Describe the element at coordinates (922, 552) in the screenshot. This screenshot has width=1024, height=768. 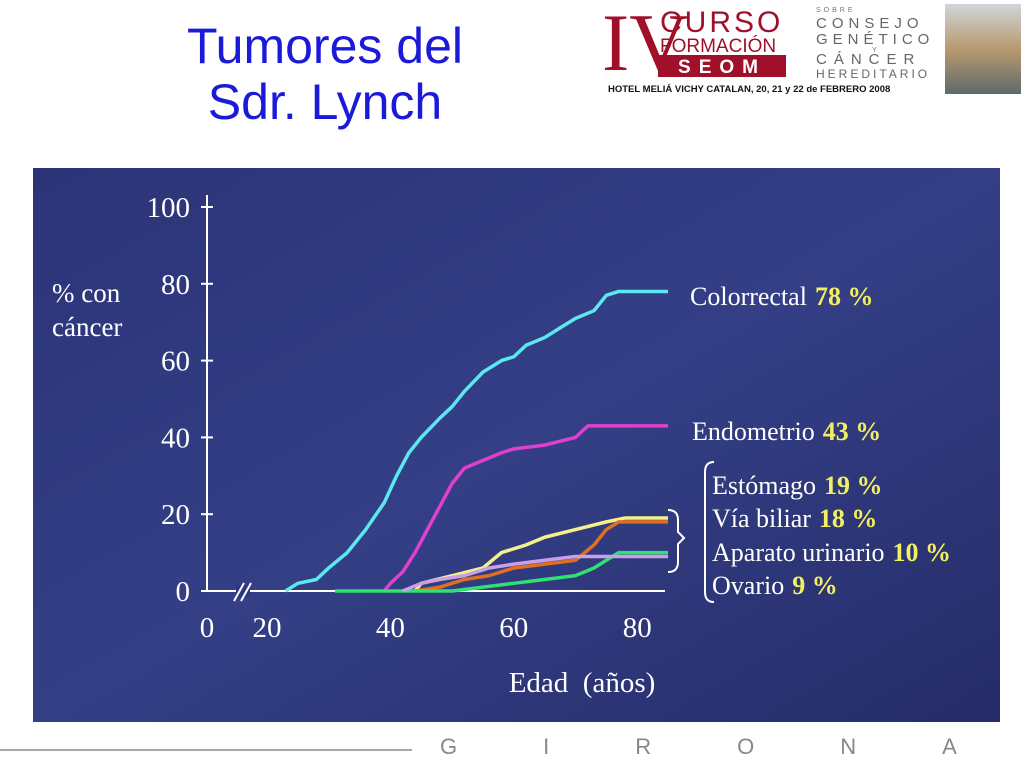
I see `value-label: 10 %` at that location.